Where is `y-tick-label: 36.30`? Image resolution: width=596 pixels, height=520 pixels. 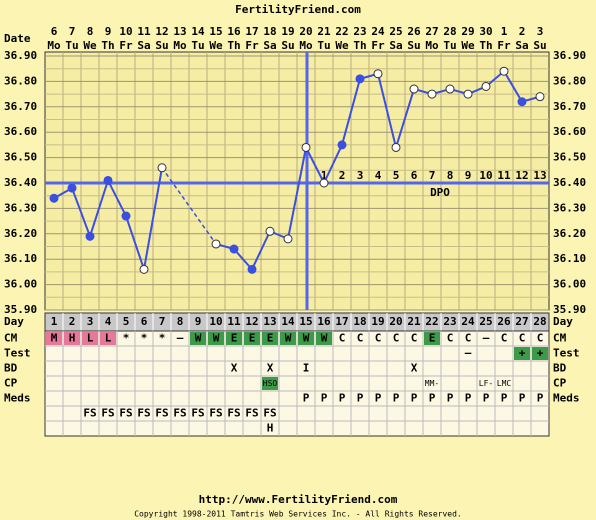
y-tick-label: 36.30 is located at coordinates (20, 207).